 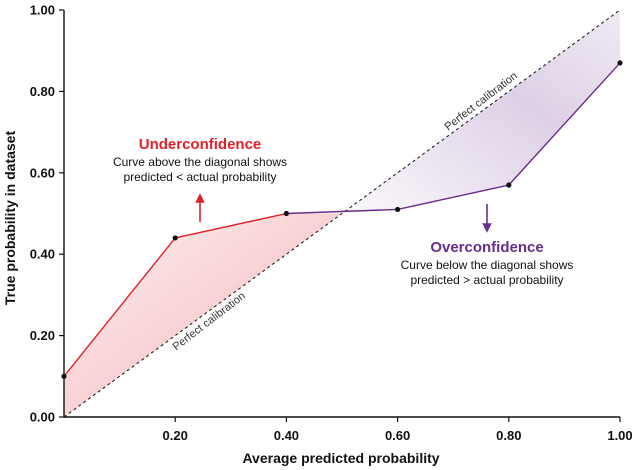 I want to click on overconfidence-title: Overconfidence, so click(x=486, y=247).